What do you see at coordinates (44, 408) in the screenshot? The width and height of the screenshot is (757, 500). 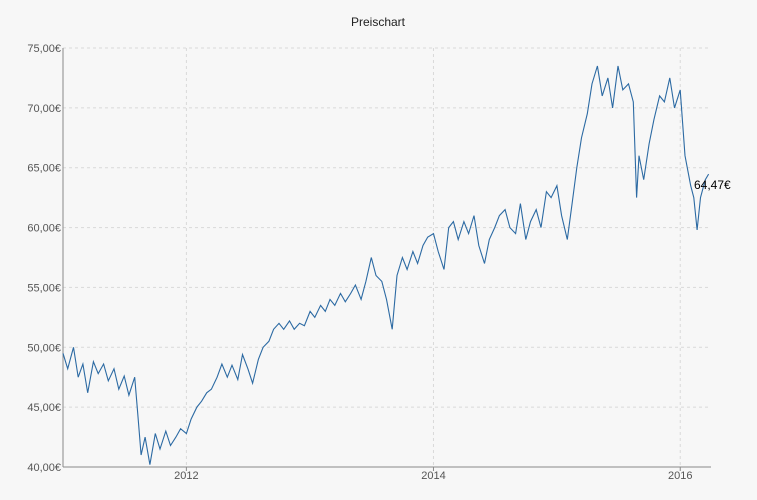 I see `y-tick-label: 45,00€` at bounding box center [44, 408].